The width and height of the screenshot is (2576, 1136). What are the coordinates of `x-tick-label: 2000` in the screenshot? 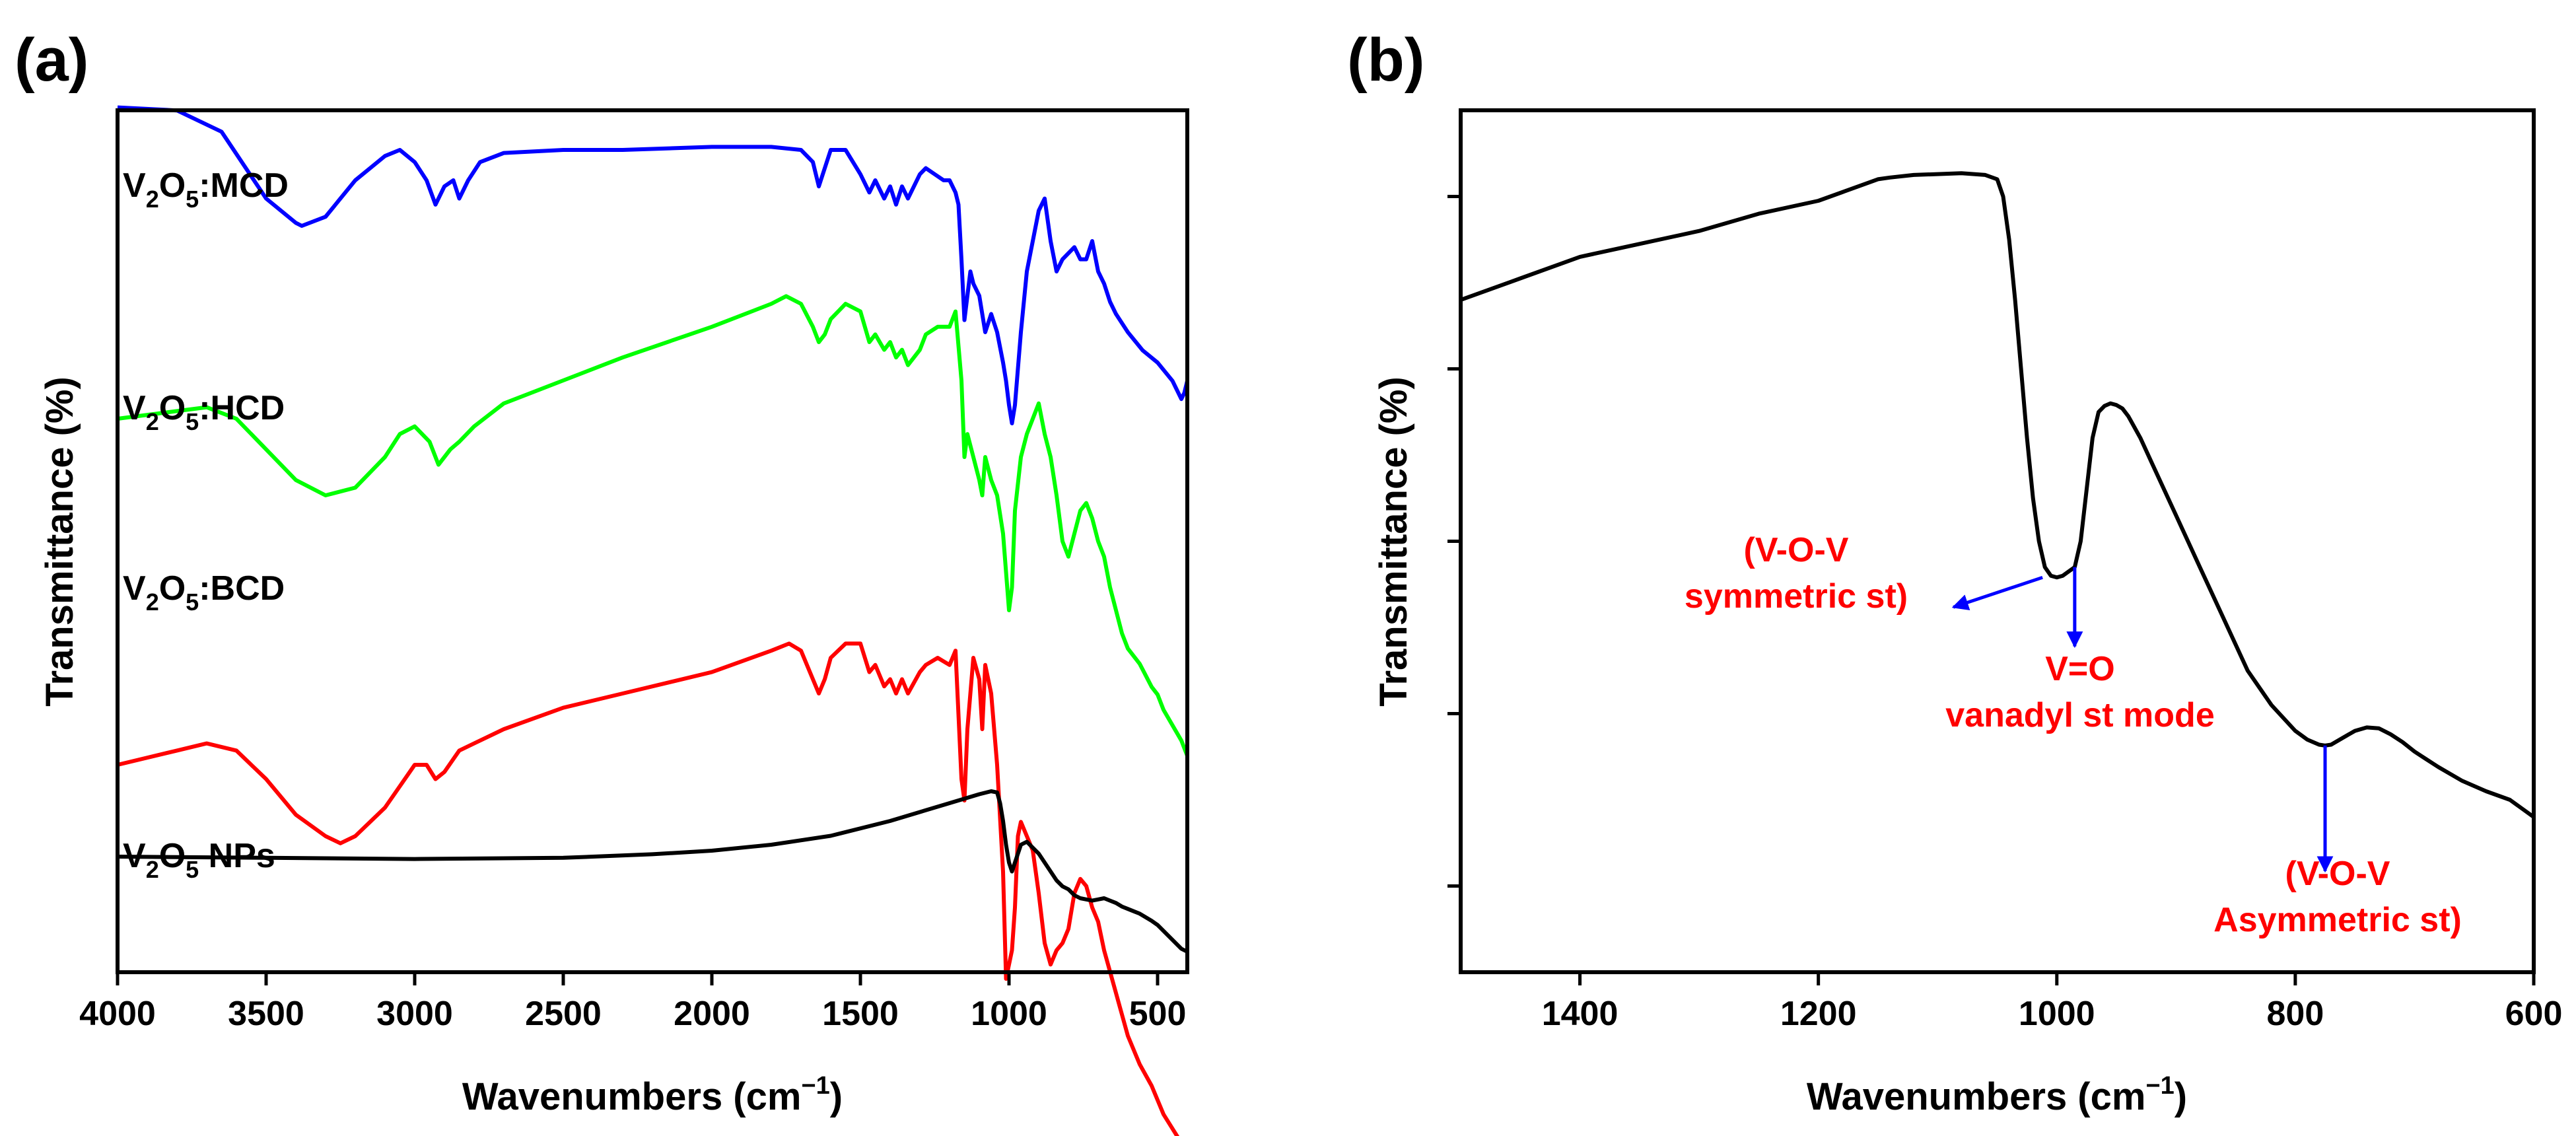 It's located at (712, 1014).